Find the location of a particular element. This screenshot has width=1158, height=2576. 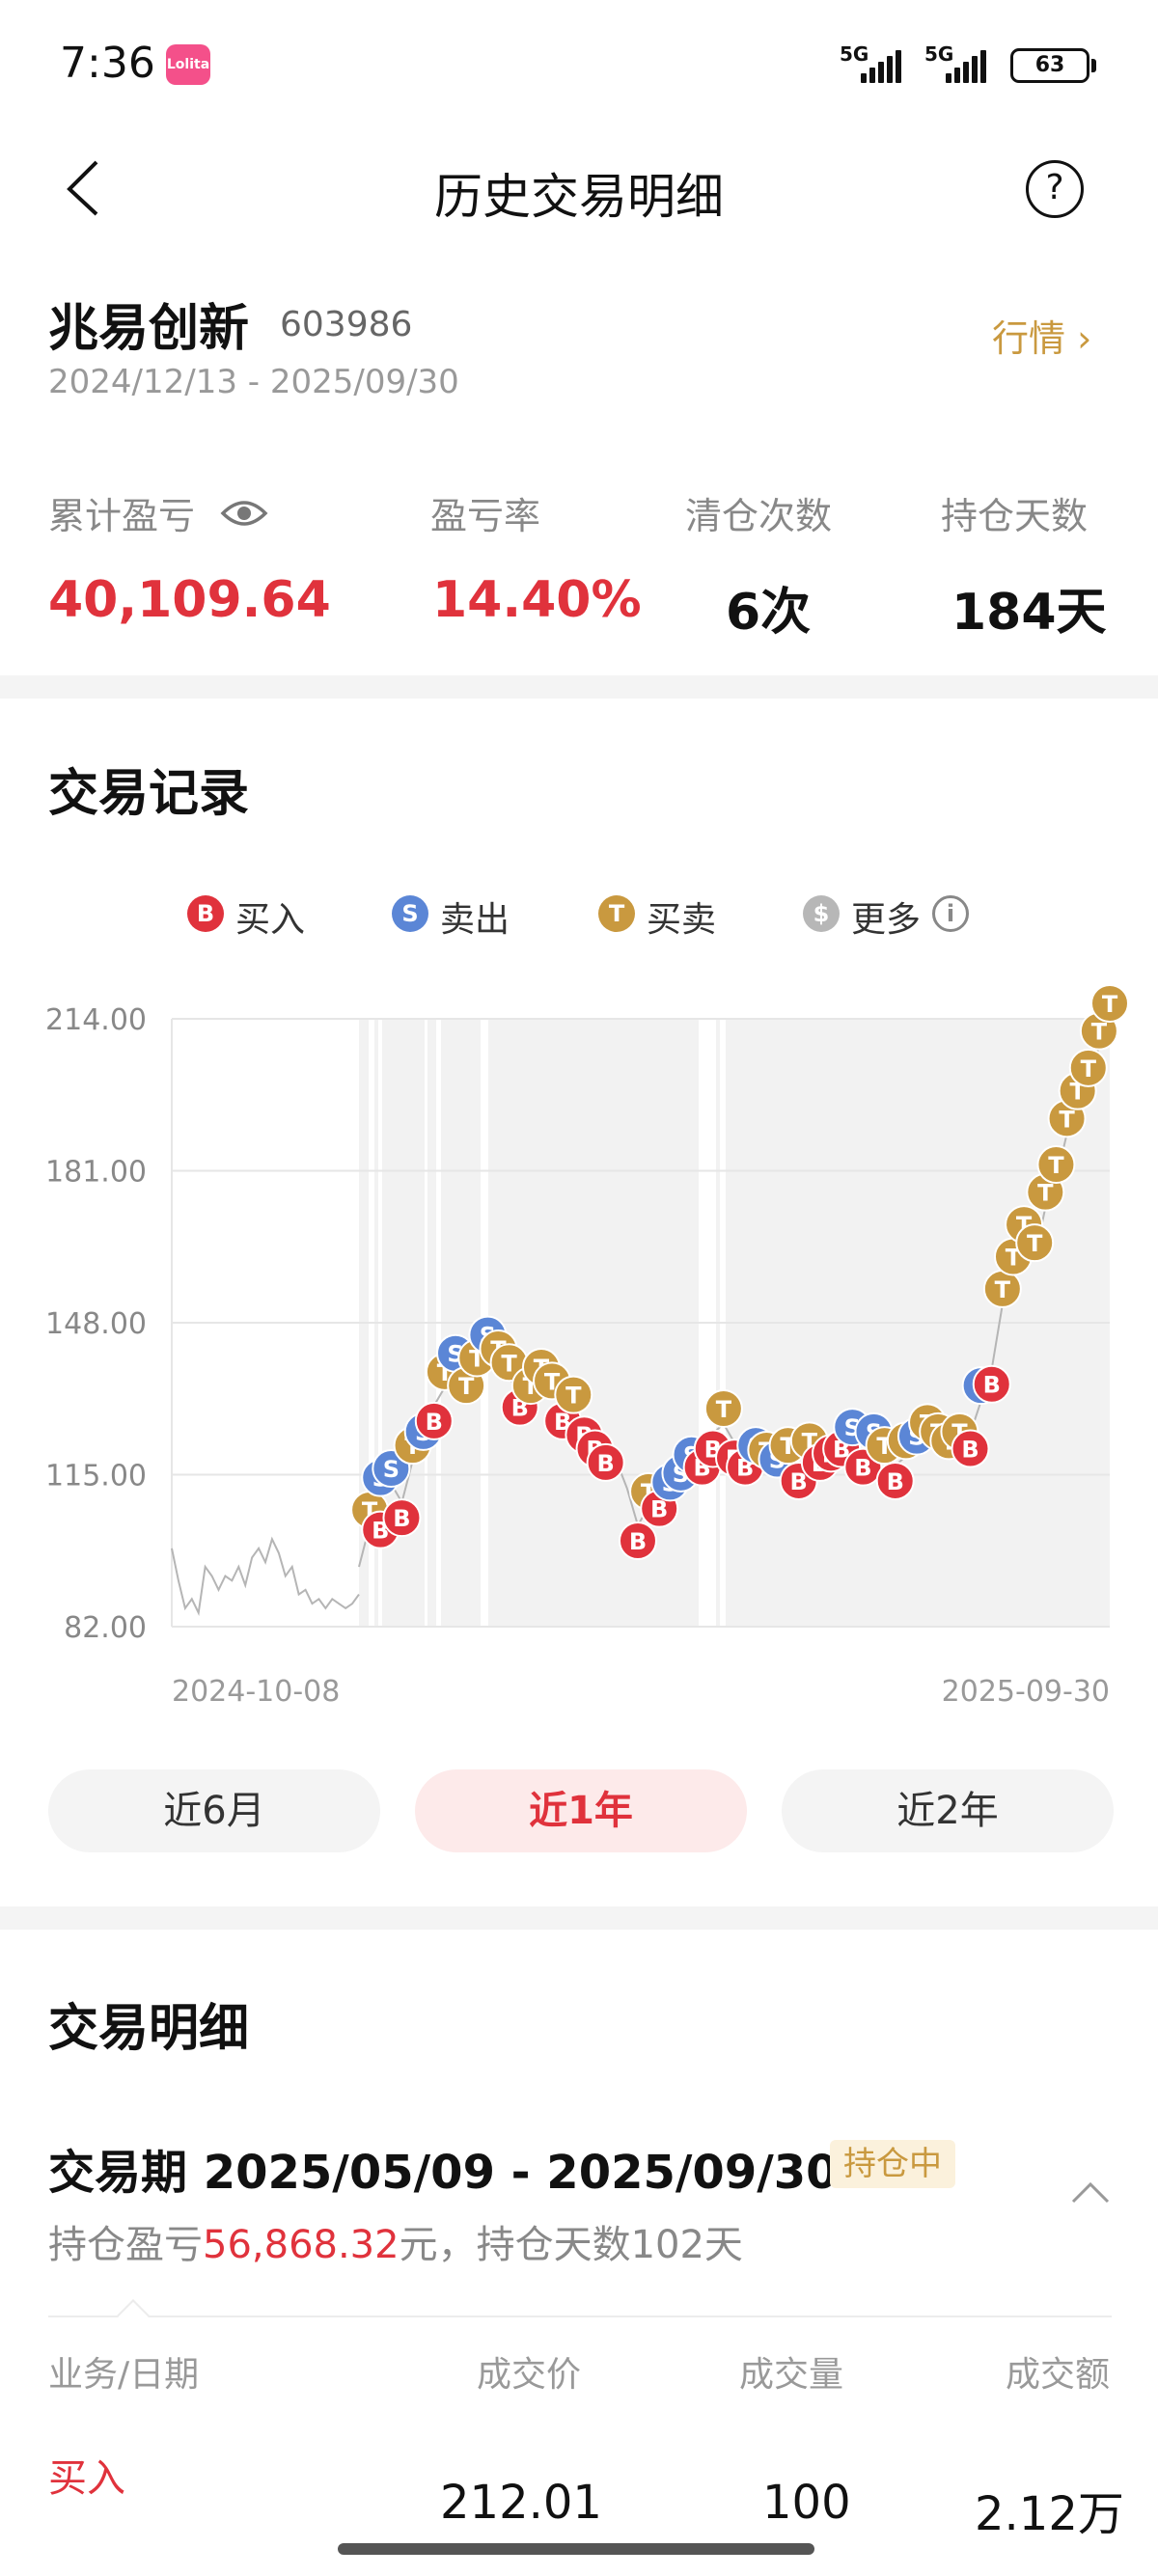

period-title: 交易期 2025/05/09 - 2025/09/30 is located at coordinates (443, 2173).